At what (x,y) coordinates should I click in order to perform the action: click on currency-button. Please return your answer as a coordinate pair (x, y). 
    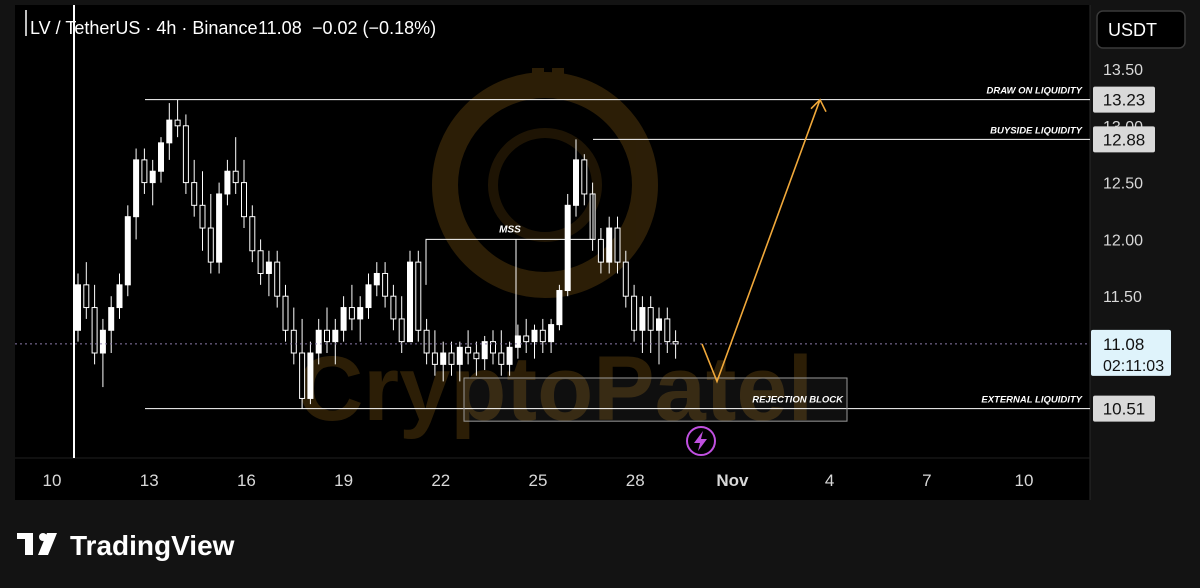
    Looking at the image, I should click on (1141, 29).